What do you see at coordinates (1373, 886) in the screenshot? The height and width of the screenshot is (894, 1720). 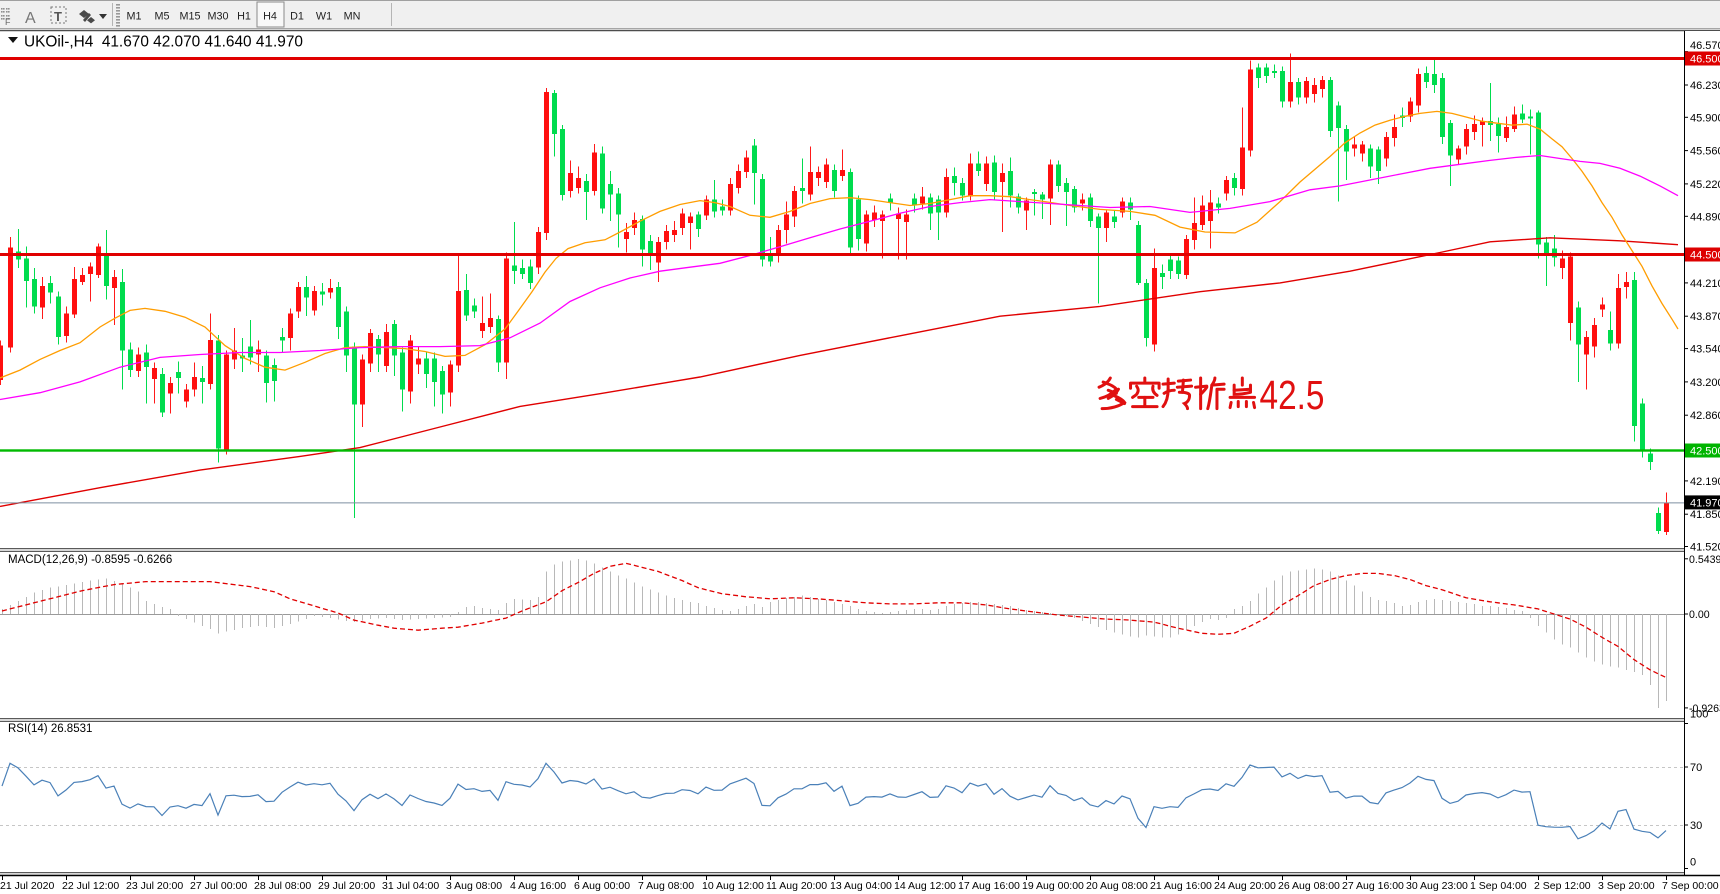 I see `svg-text: 27 Aug 16:00` at bounding box center [1373, 886].